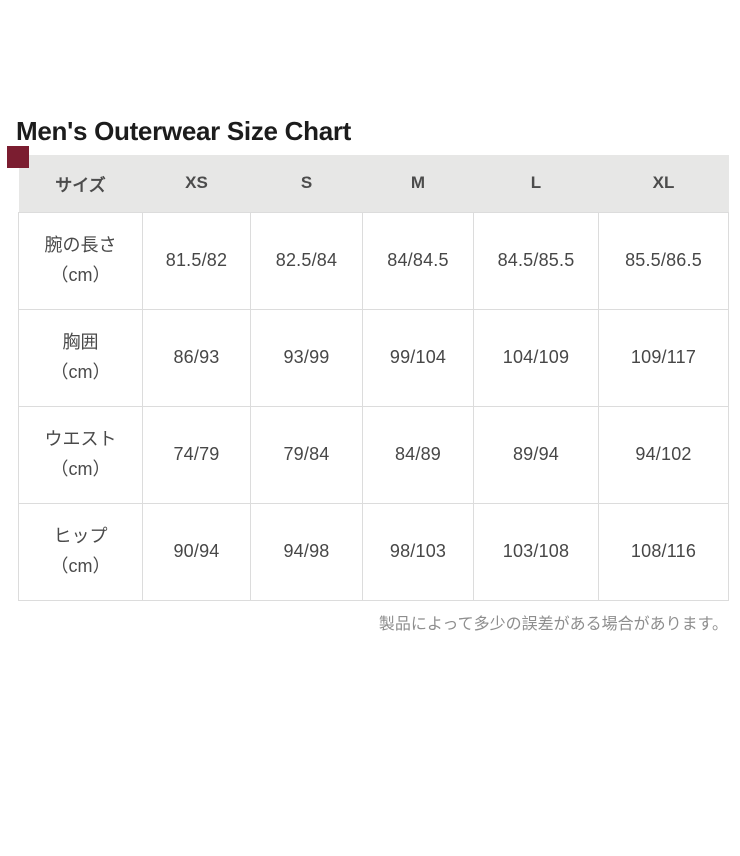  What do you see at coordinates (196, 183) in the screenshot?
I see `column-header-xs: XS` at bounding box center [196, 183].